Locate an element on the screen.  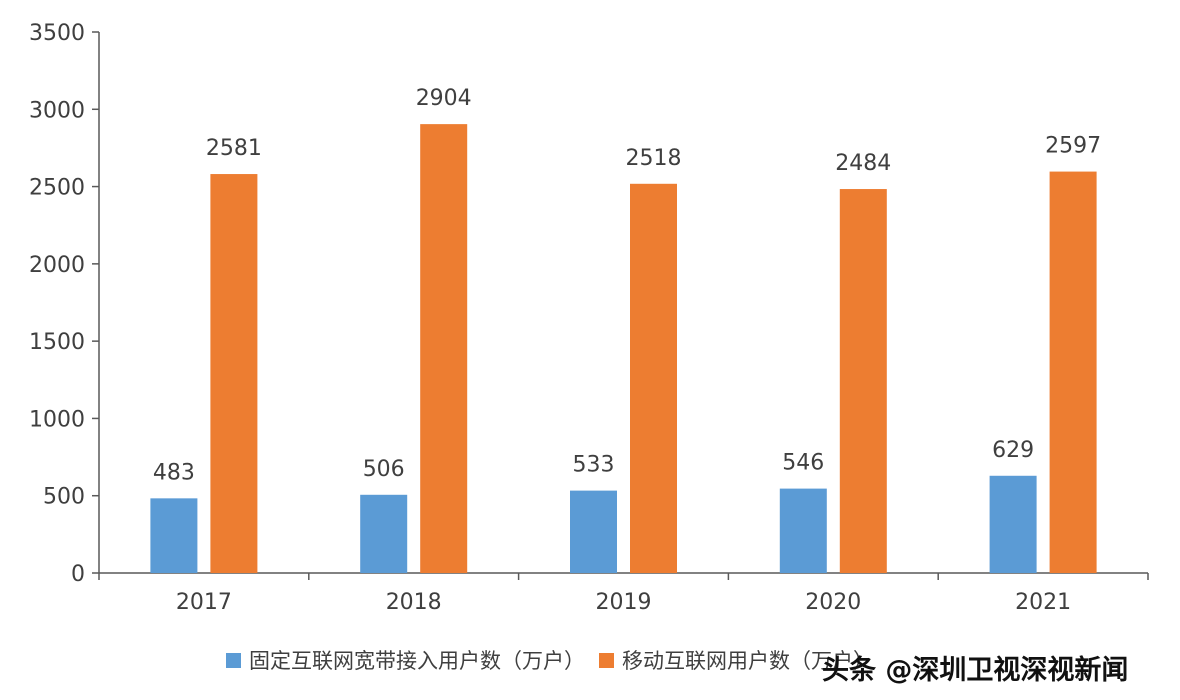
legend-item-fixed-broadband: 固定互联网宽带接入用户数（万户） is located at coordinates (405, 660).